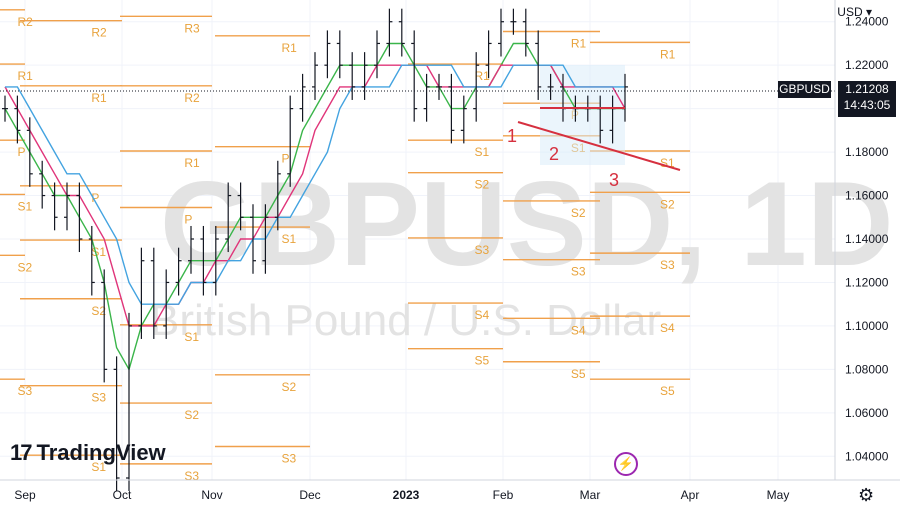  Describe the element at coordinates (867, 413) in the screenshot. I see `y-tick-label: 1.06000` at that location.